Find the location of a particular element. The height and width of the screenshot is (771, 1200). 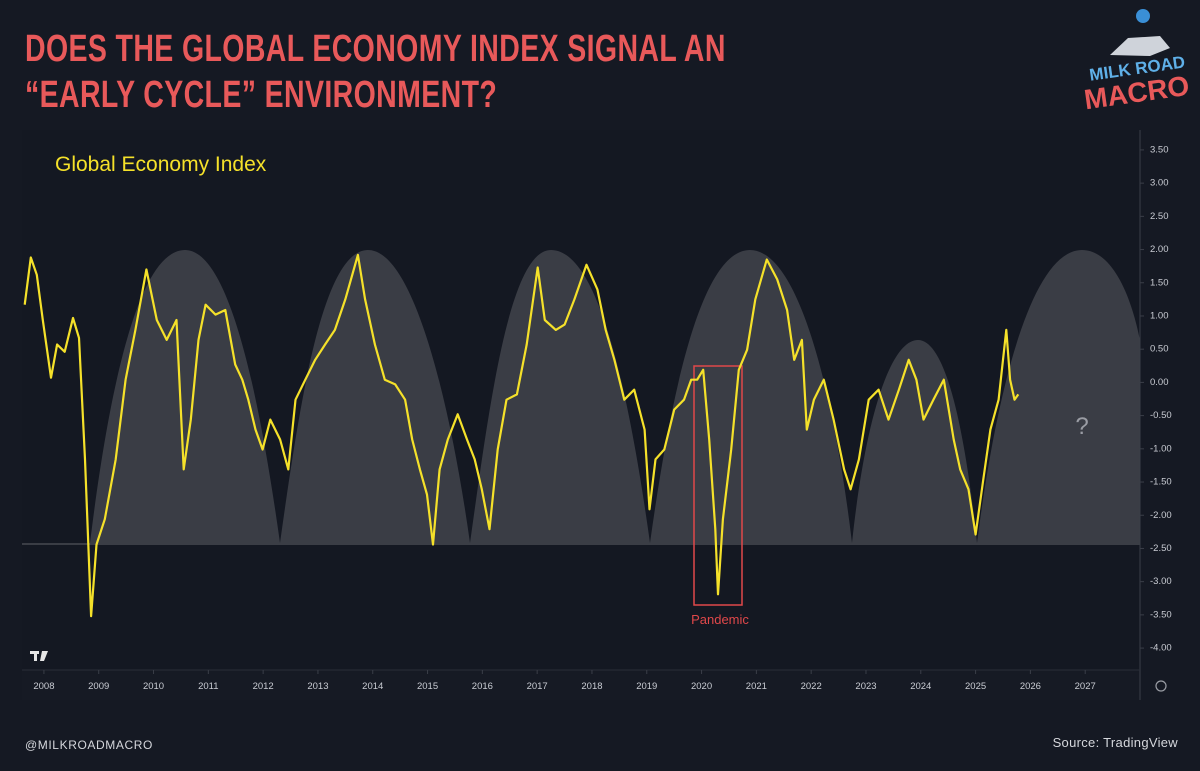

cycle-baseline is located at coordinates (581, 544).